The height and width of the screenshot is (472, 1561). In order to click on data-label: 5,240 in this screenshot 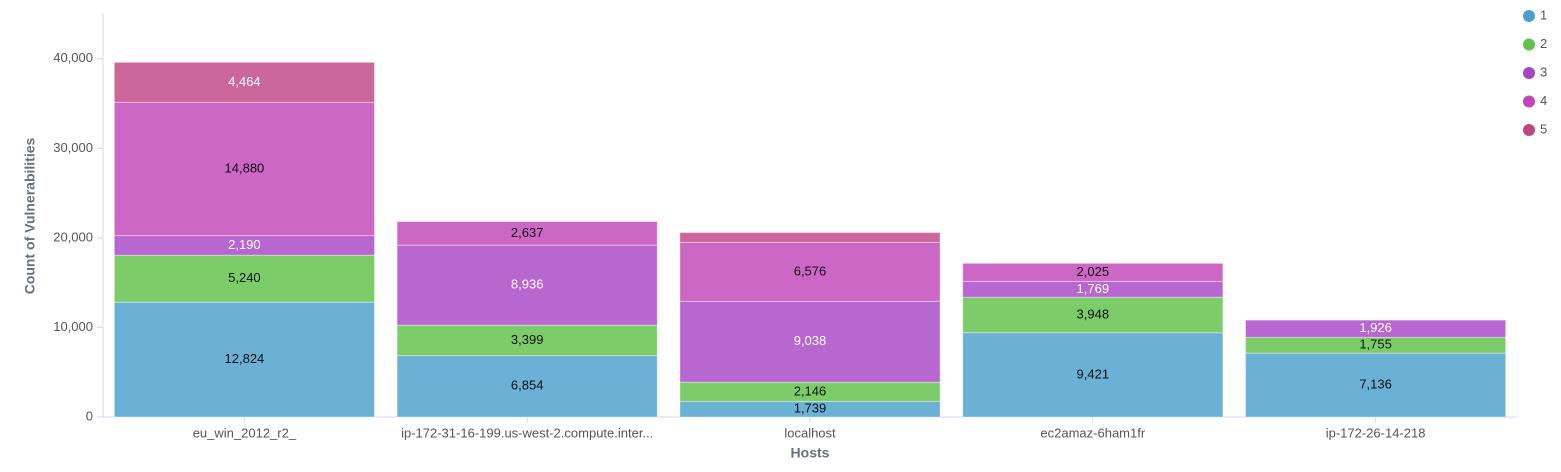, I will do `click(244, 277)`.